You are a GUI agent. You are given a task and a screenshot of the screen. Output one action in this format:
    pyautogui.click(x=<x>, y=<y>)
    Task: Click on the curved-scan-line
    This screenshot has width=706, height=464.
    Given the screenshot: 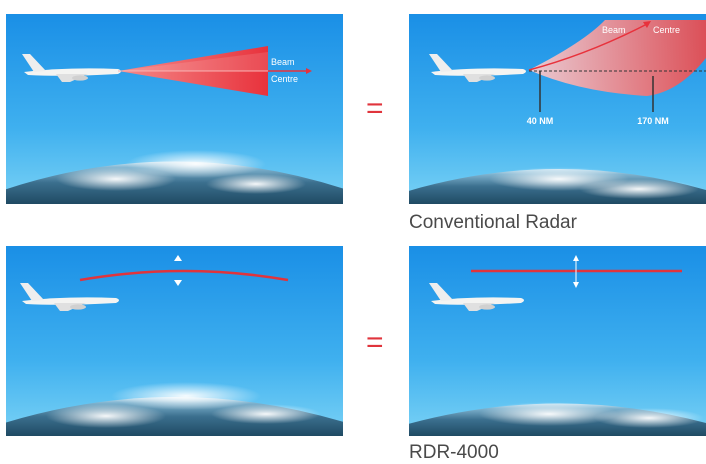 What is the action you would take?
    pyautogui.click(x=184, y=275)
    